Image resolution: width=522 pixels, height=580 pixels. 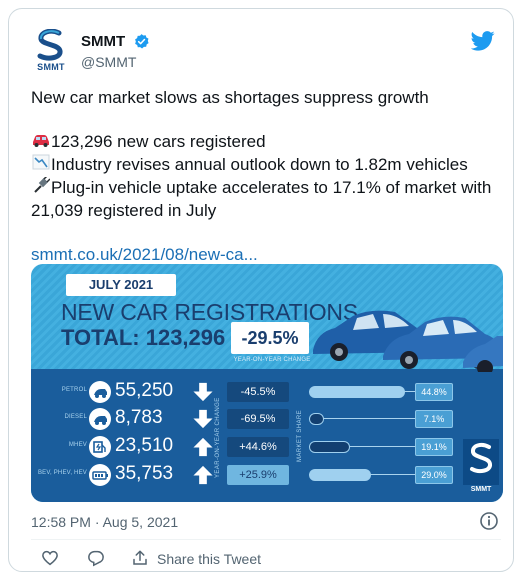 What do you see at coordinates (489, 521) in the screenshot?
I see `info-icon` at bounding box center [489, 521].